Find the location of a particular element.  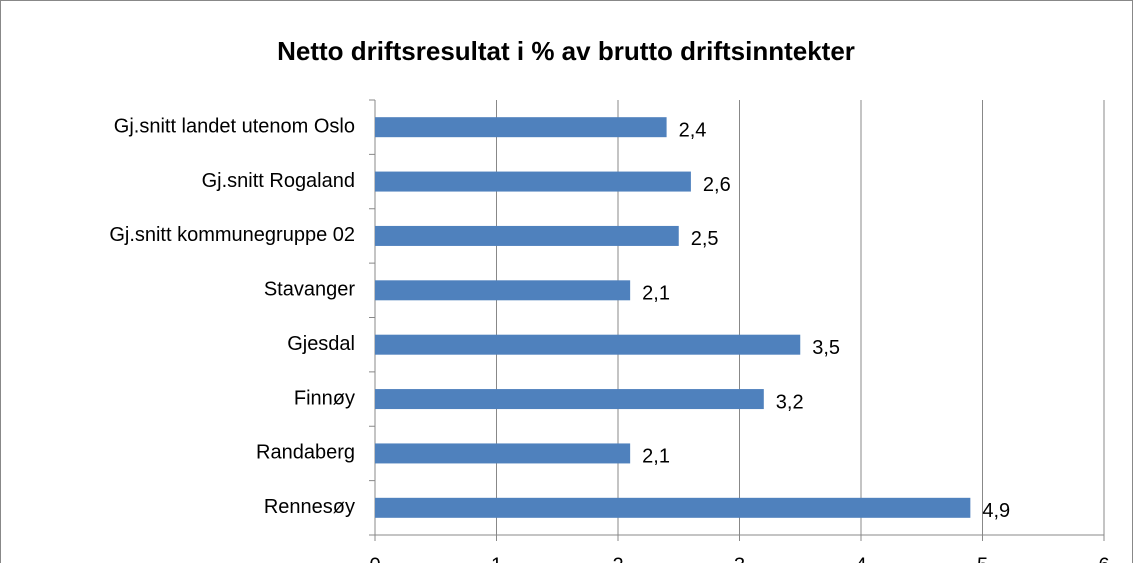

data-label: 3,5 is located at coordinates (826, 348).